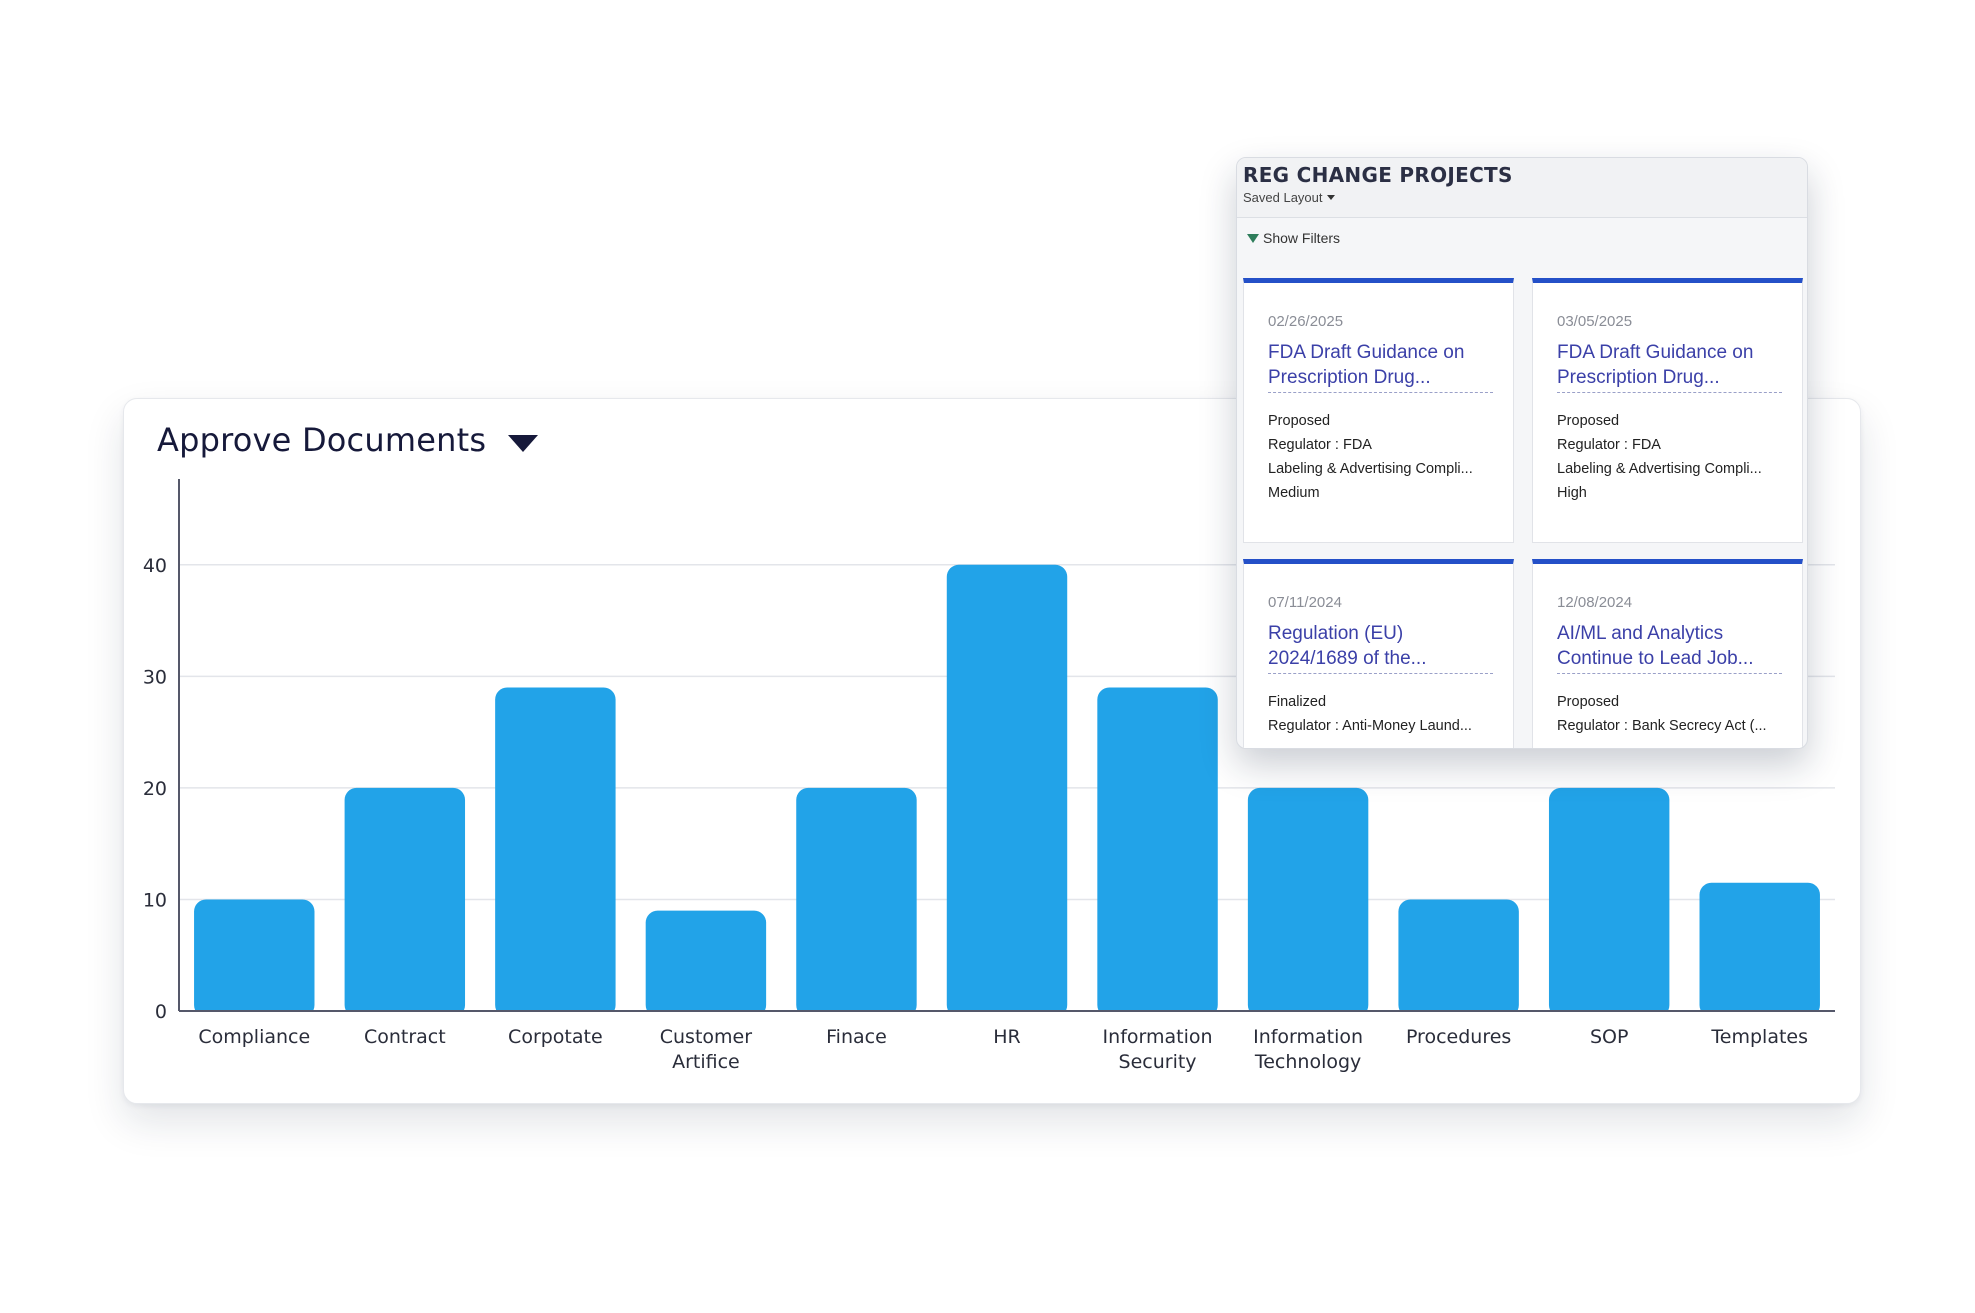 This screenshot has width=1975, height=1313. I want to click on saved-layout-dropdown: Saved Layout, so click(1289, 197).